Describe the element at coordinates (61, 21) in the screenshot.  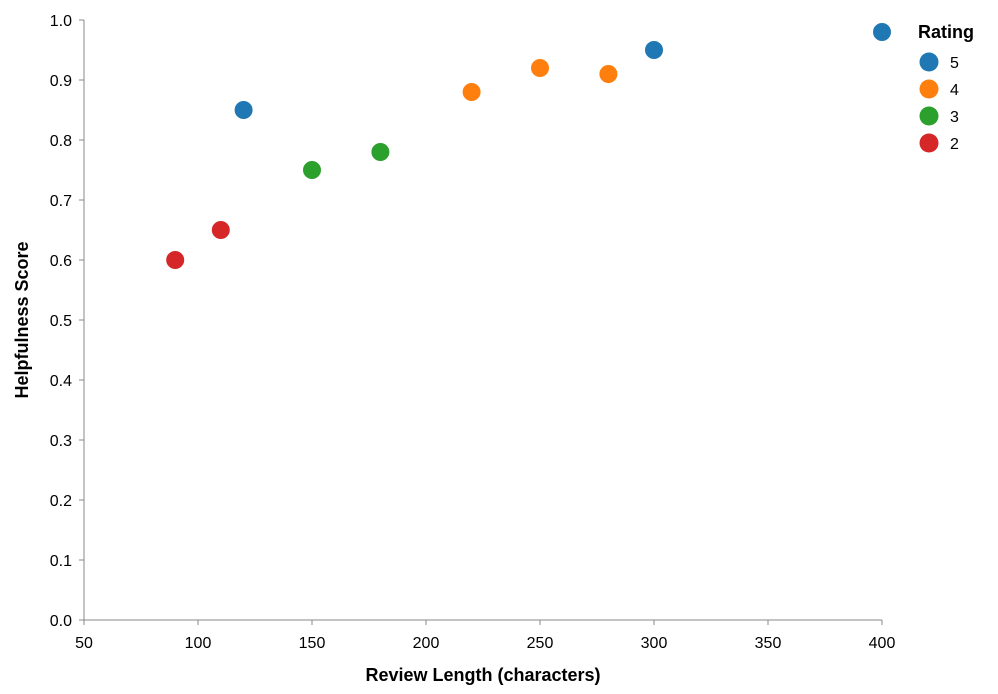
I see `y-tick-label: 1.0` at that location.